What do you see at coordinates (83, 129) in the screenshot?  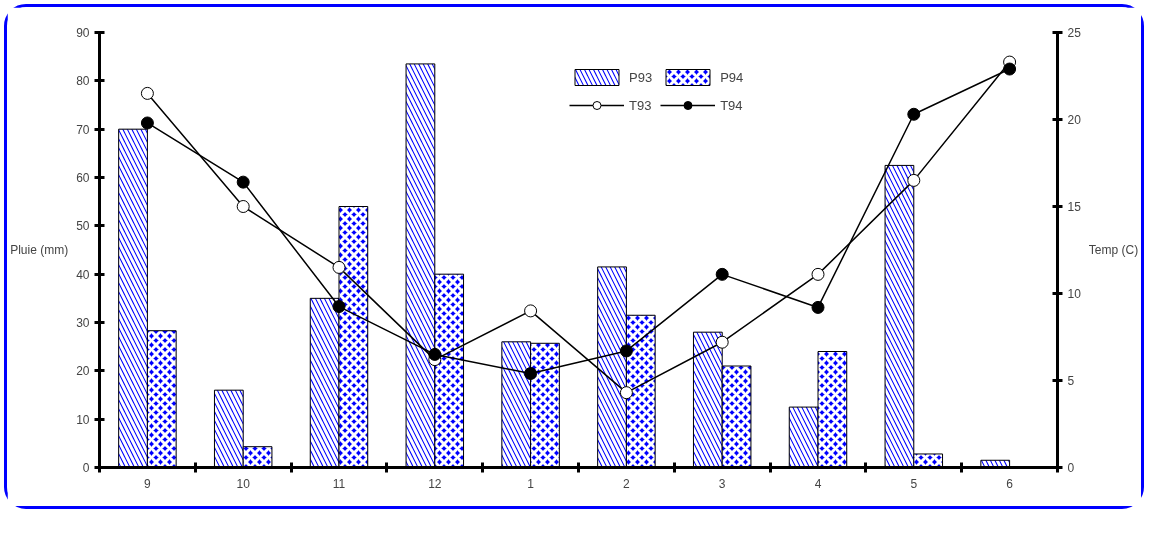 I see `y-tick-label: 70` at bounding box center [83, 129].